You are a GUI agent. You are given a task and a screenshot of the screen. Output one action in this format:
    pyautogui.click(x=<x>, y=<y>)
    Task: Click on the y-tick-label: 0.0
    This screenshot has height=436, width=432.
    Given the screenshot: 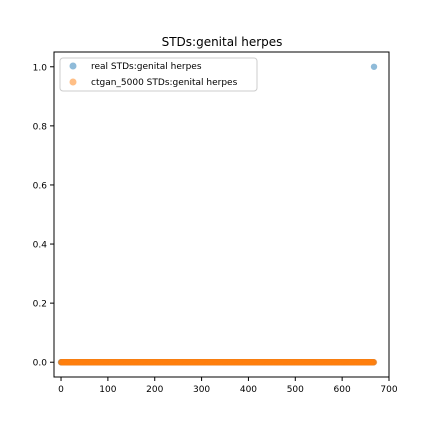 What is the action you would take?
    pyautogui.click(x=40, y=364)
    